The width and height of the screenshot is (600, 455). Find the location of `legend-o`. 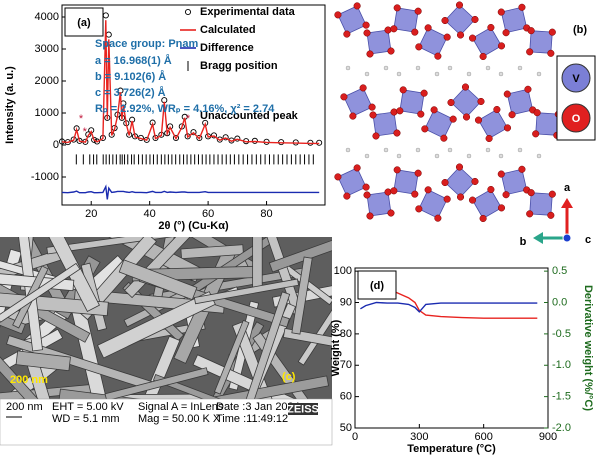

legend-o is located at coordinates (576, 118).